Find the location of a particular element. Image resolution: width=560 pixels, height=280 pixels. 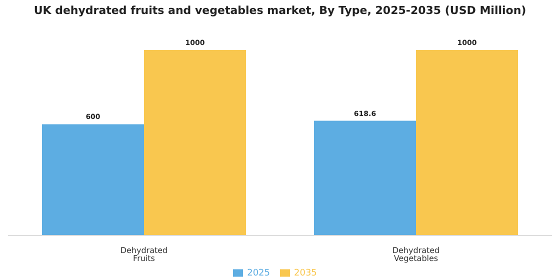

x-tick-label: Dehydrated Vegetables is located at coordinates (416, 255).